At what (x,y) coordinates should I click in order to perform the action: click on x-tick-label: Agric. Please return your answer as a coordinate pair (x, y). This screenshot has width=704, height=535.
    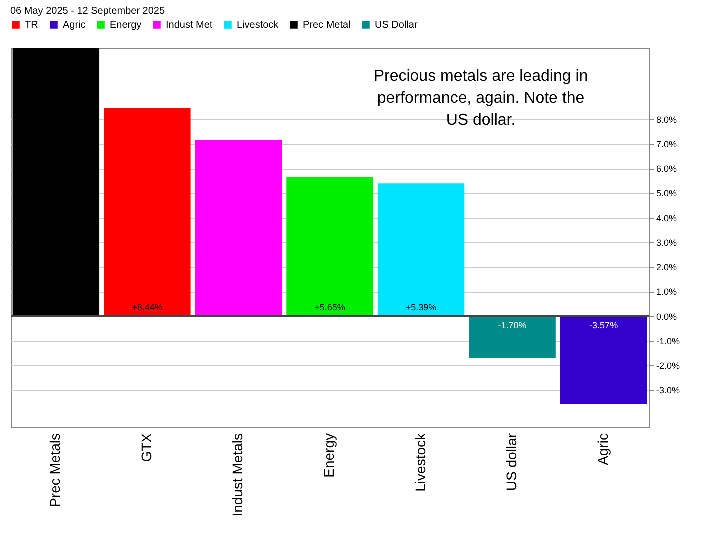
    Looking at the image, I should click on (602, 450).